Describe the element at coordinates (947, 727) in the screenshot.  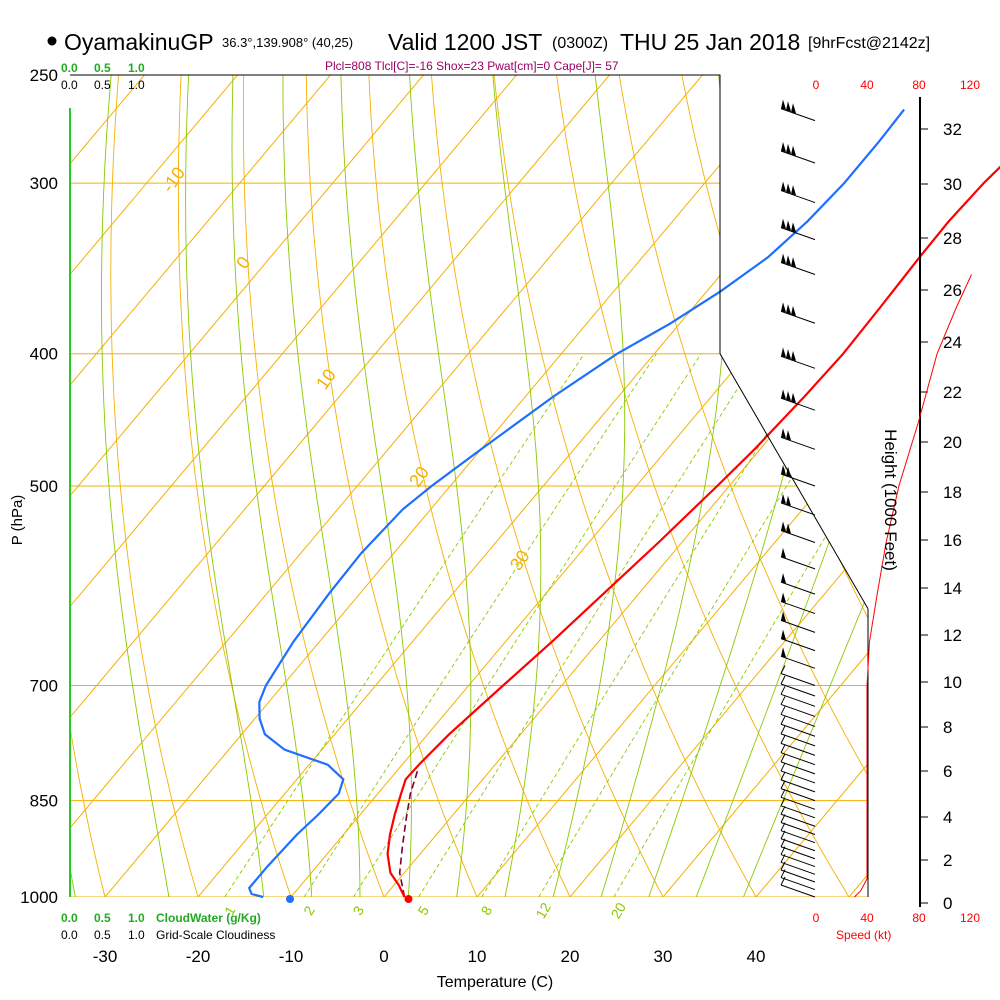
I see `height-tick-label: 8` at that location.